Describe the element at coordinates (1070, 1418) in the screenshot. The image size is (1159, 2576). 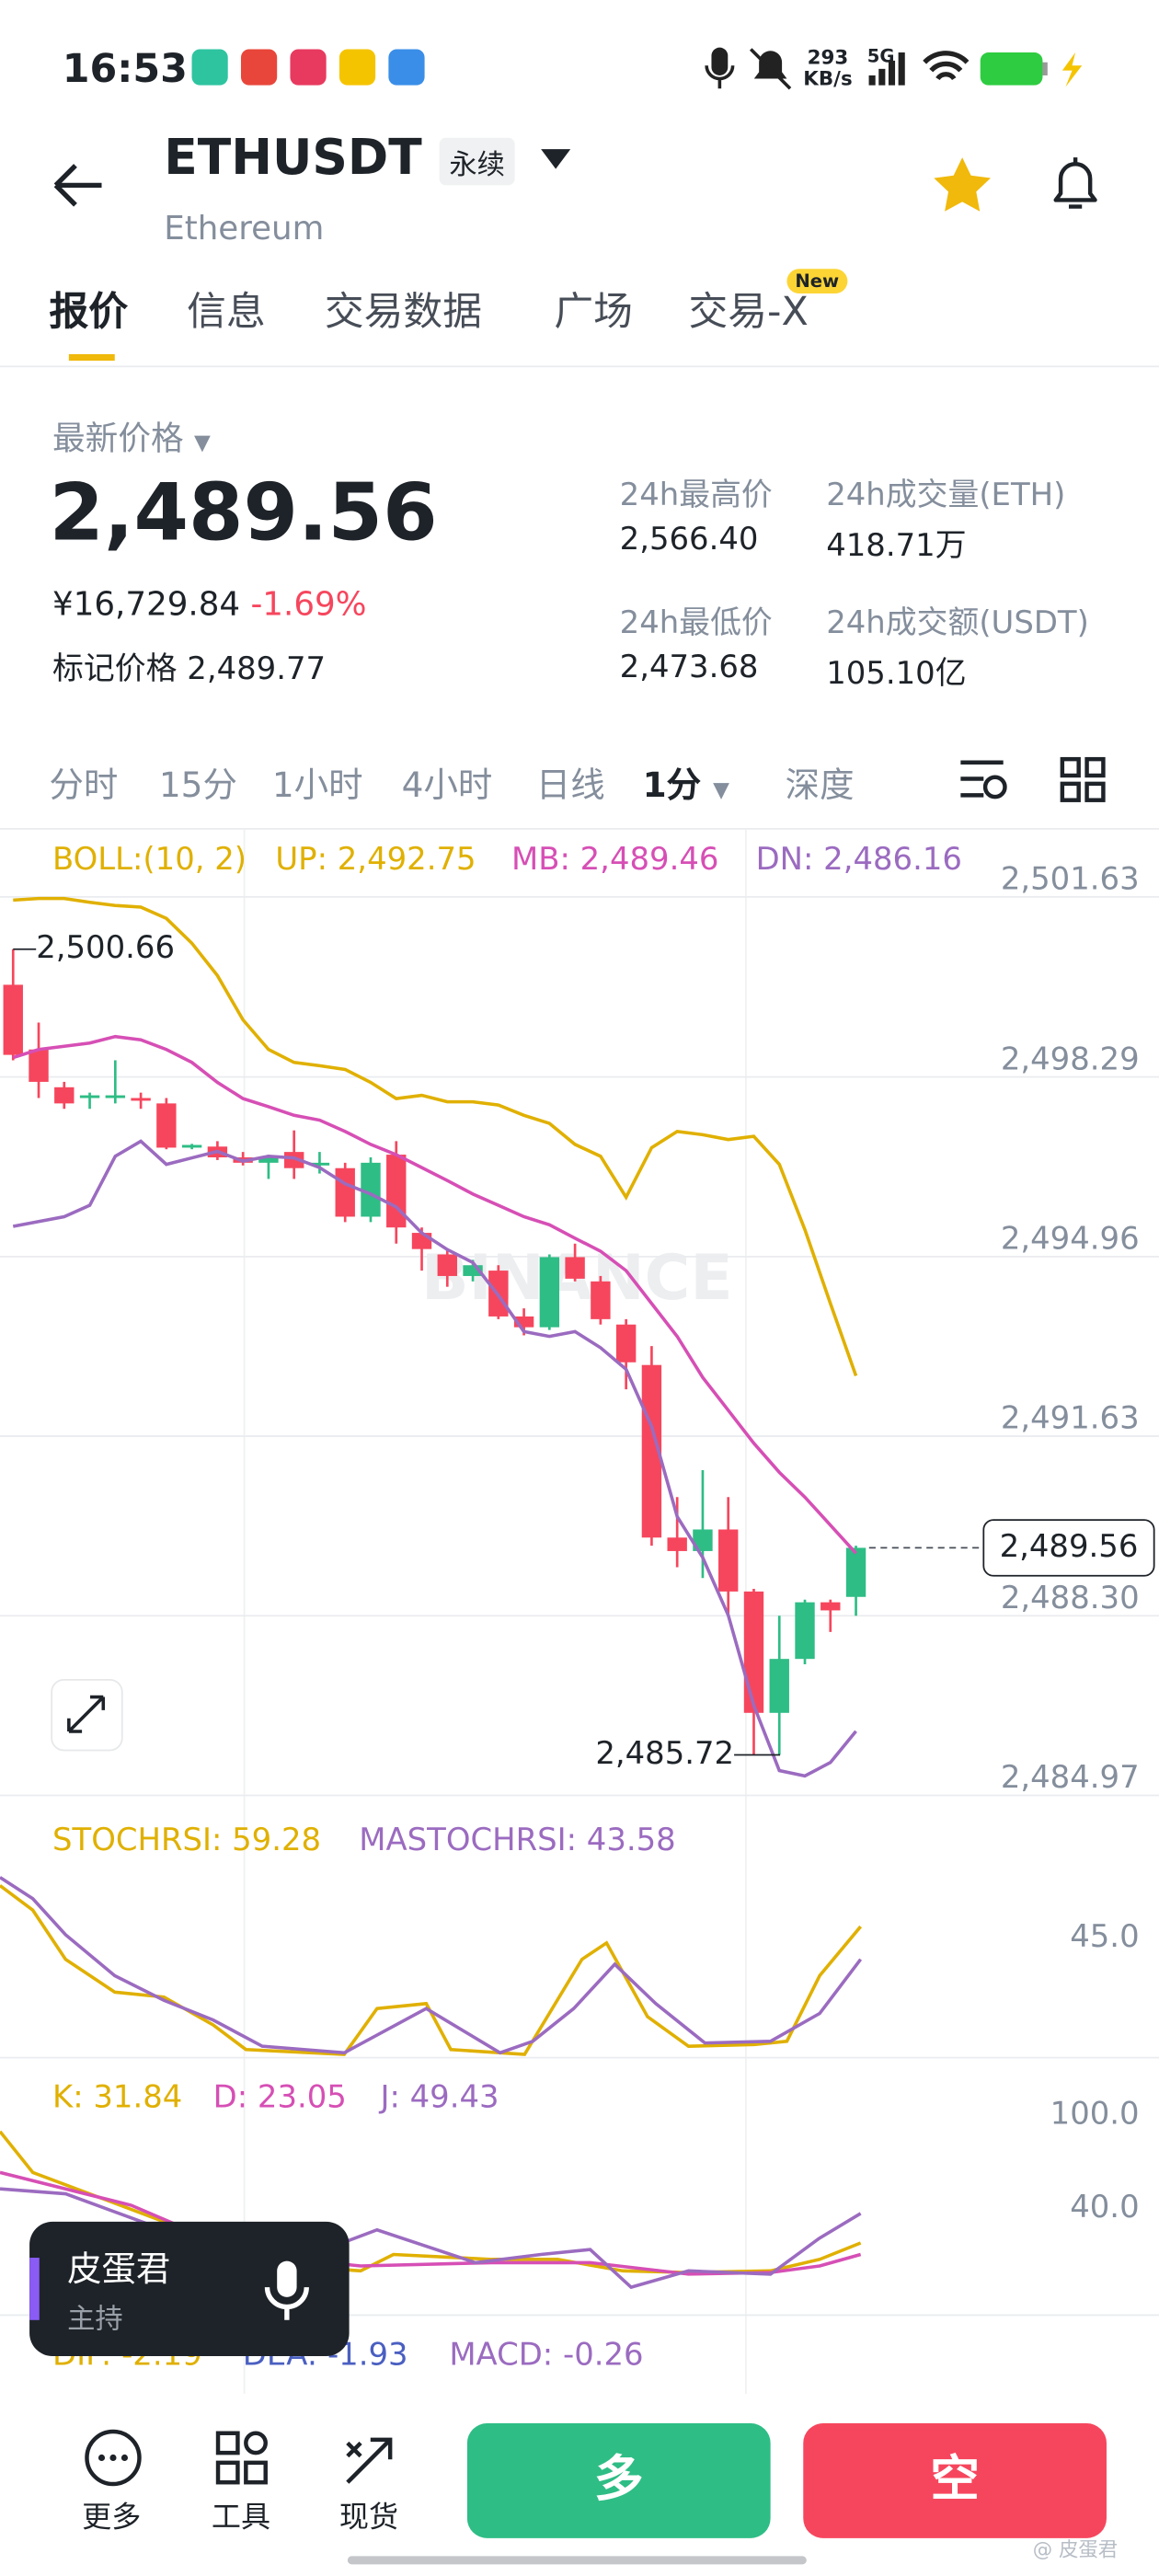
I see `y-tick-label: 2,491.63` at that location.